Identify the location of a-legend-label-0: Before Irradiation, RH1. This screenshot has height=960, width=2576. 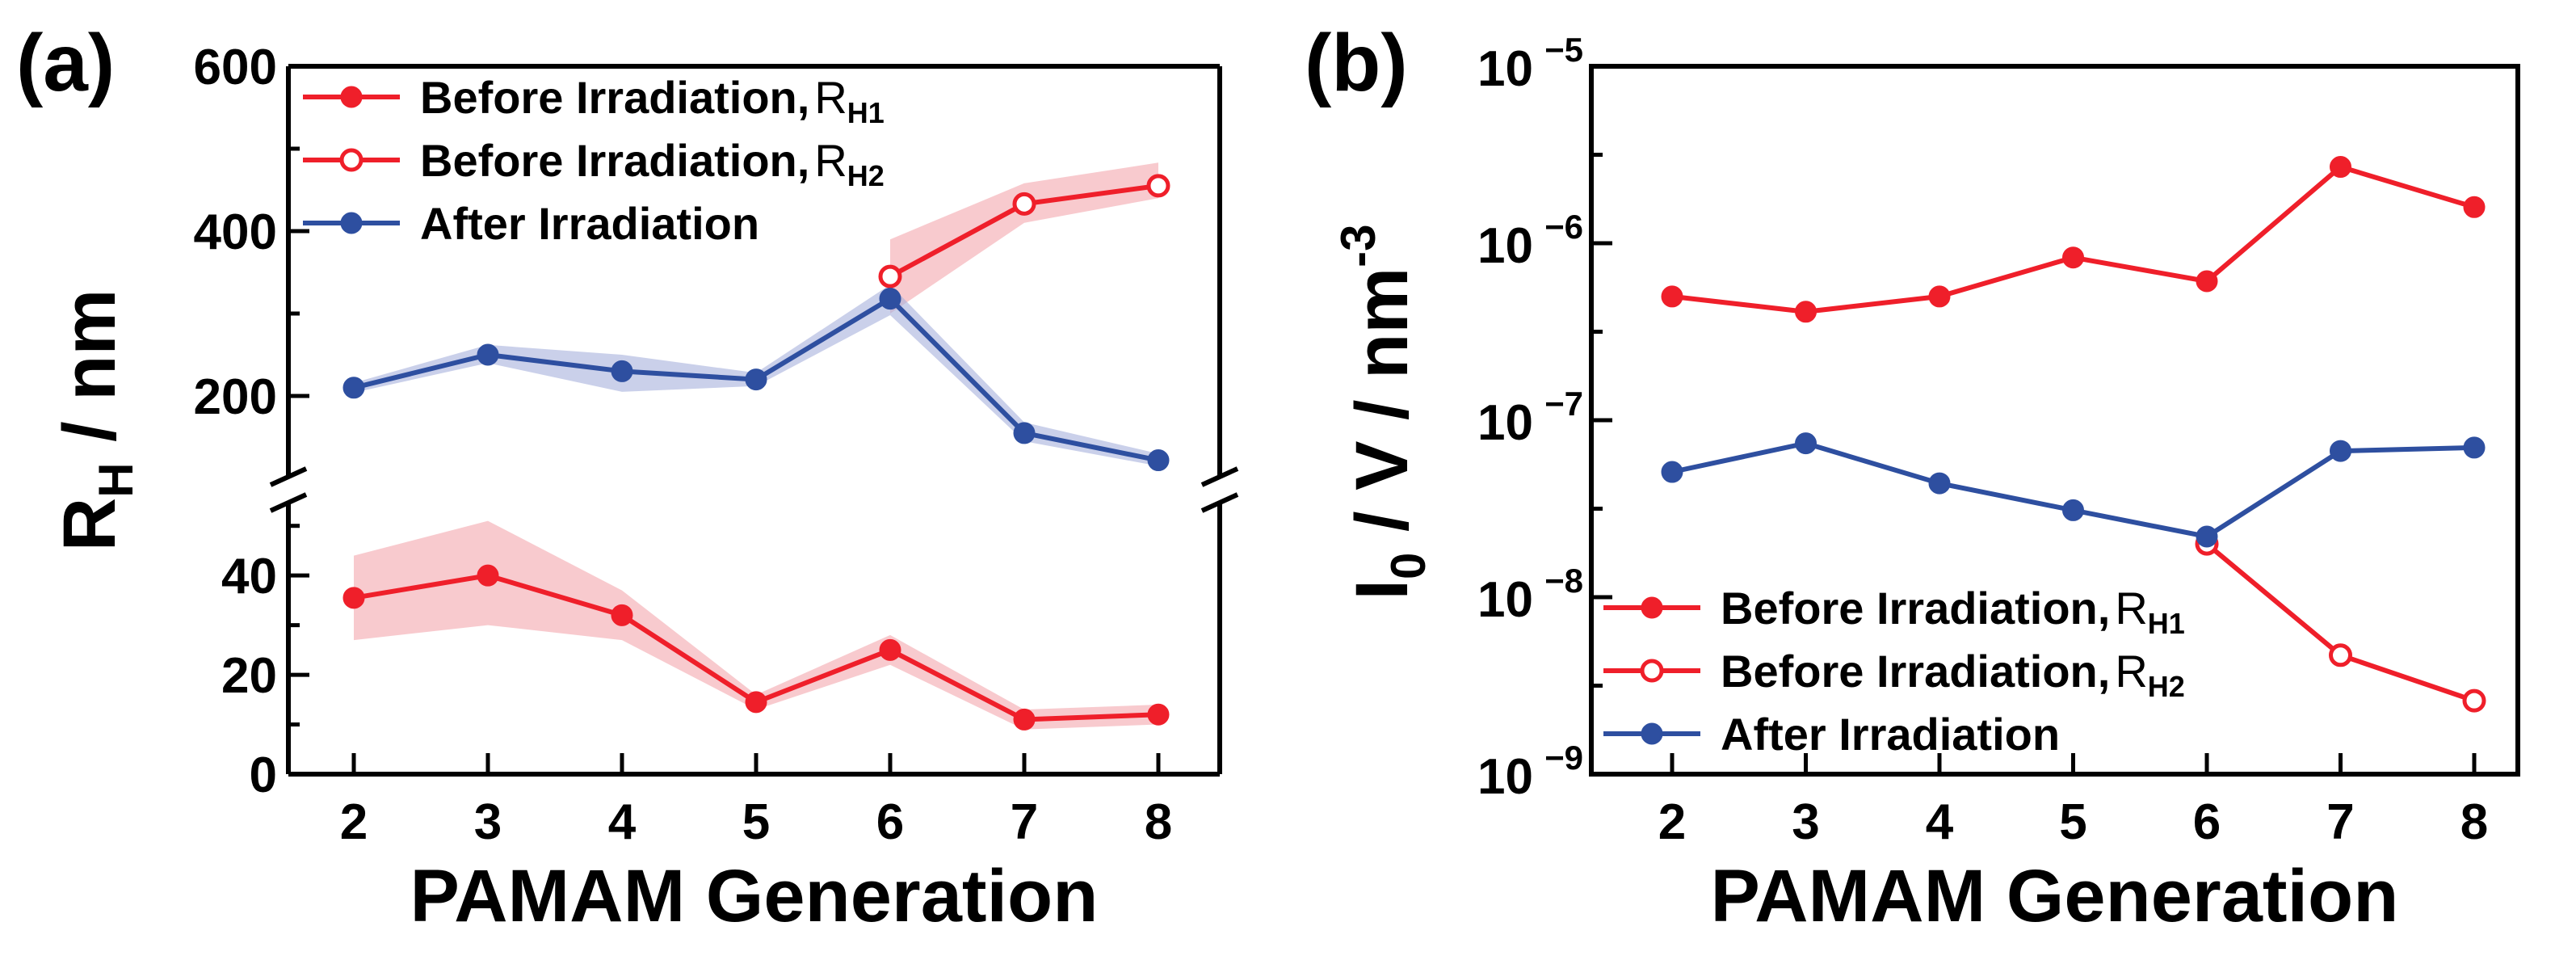
(653, 100).